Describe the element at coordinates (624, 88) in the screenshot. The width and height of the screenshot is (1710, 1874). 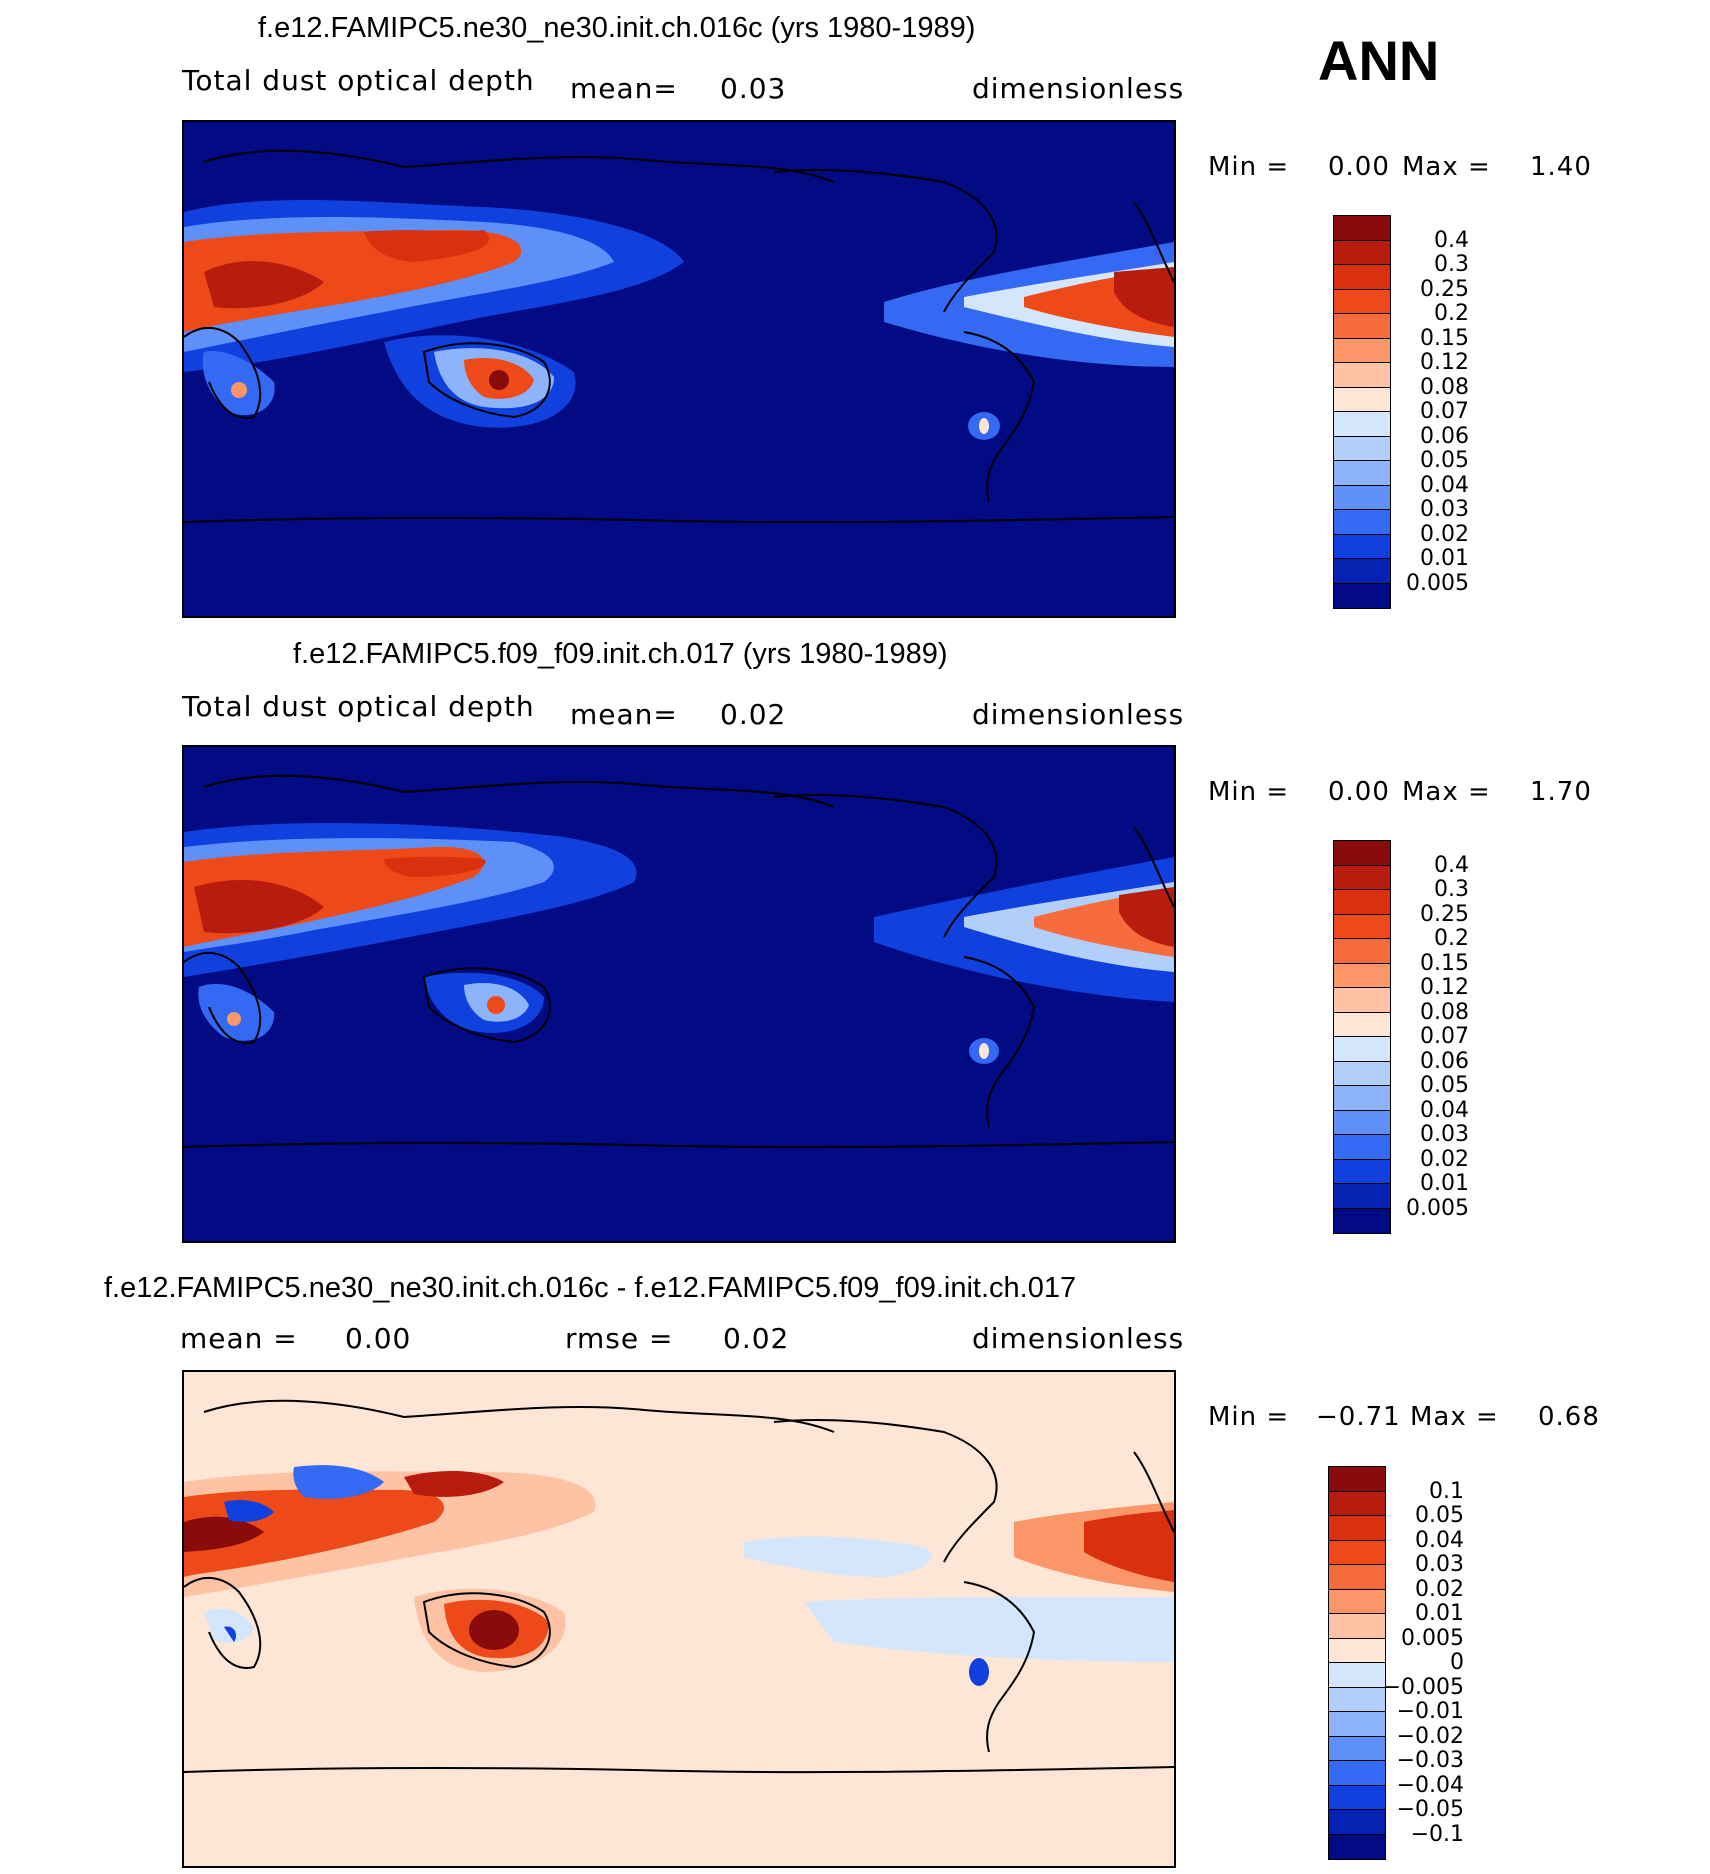
I see `panel1-mean-label: mean=` at that location.